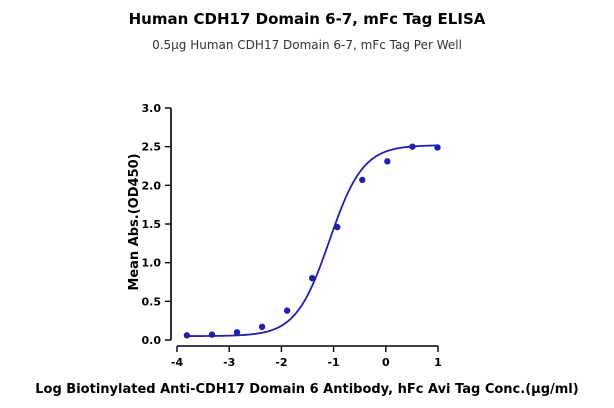 The image size is (614, 408). What do you see at coordinates (152, 263) in the screenshot?
I see `y-tick-label: 1.0` at bounding box center [152, 263].